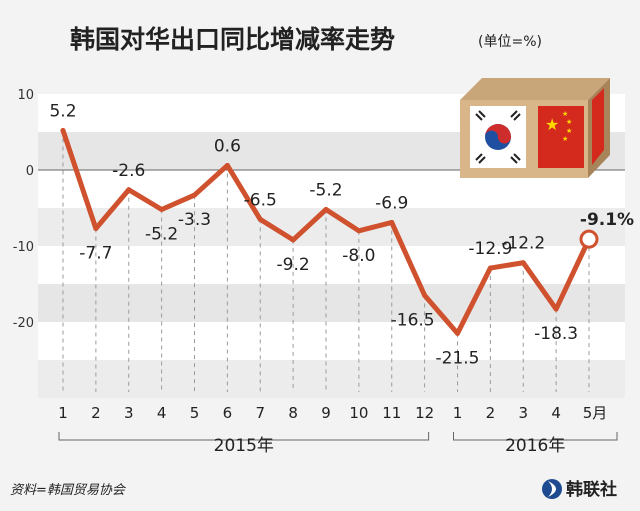  Describe the element at coordinates (232, 39) in the screenshot. I see `chart-title: 韩国对华出口同比增减率走势` at that location.